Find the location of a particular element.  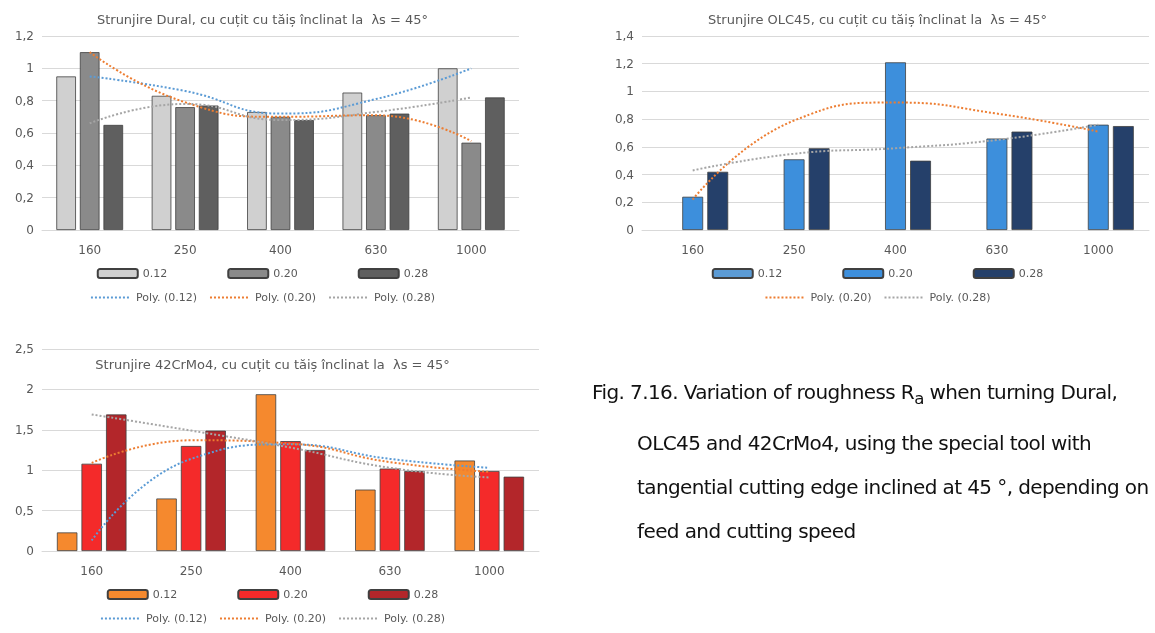

y-tick-label: 0,5 is located at coordinates (24, 510).